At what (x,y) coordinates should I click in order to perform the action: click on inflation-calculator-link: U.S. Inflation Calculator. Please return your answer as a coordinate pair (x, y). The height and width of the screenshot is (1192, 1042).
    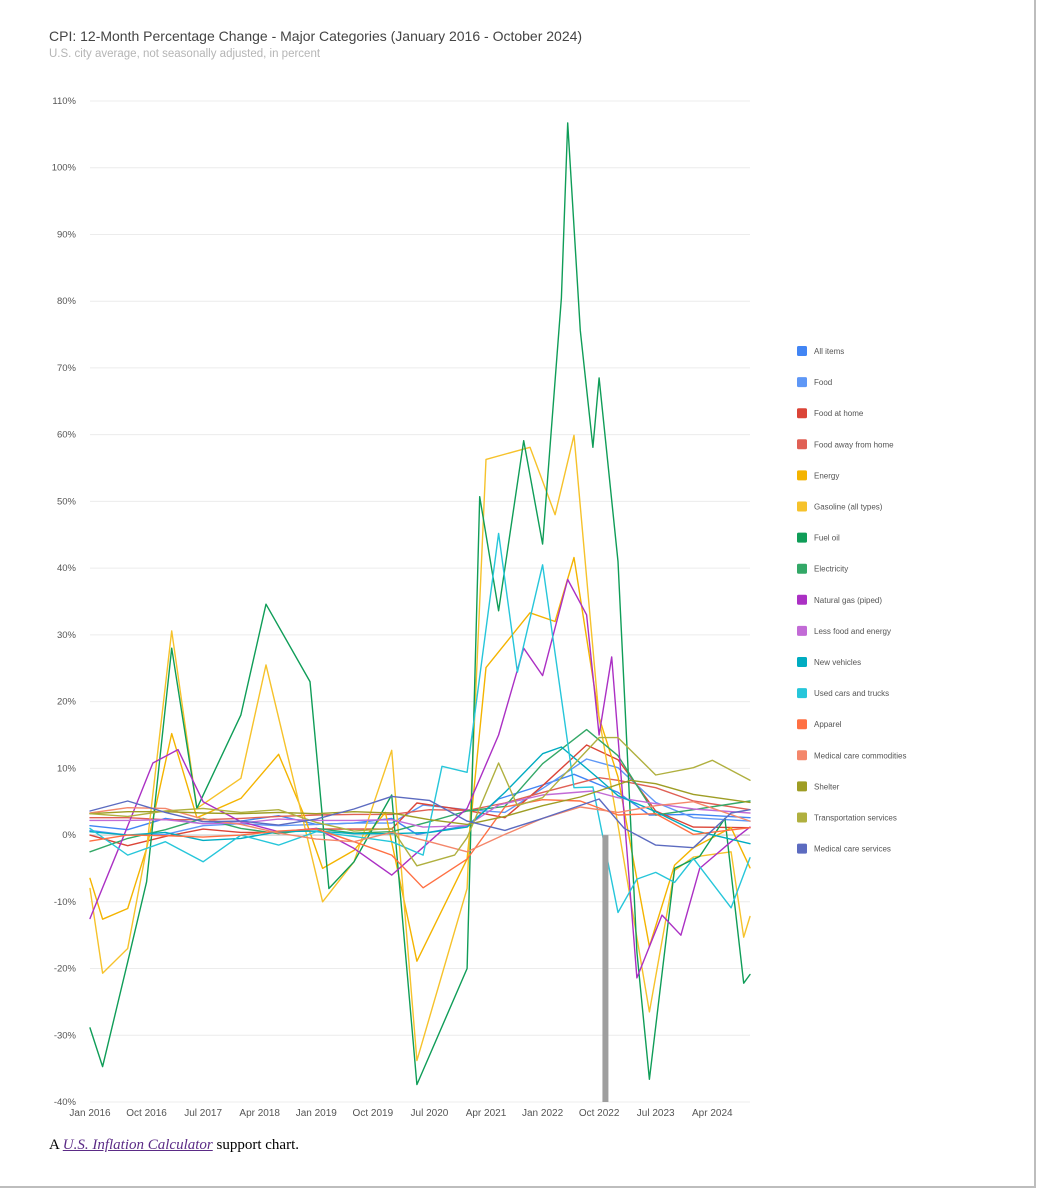
    Looking at the image, I should click on (137, 1145).